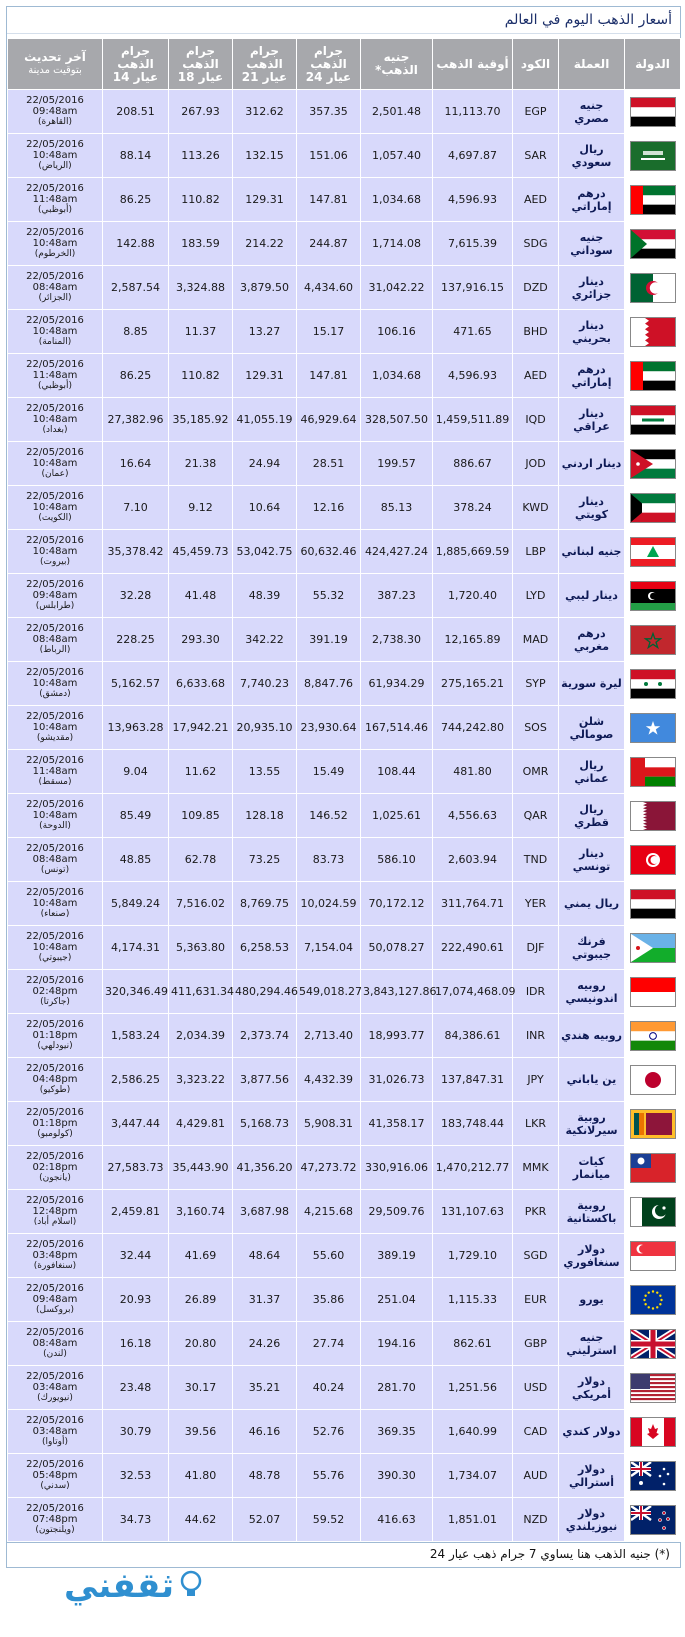 This screenshot has height=1637, width=685. I want to click on price-pound: 424,427.24, so click(396, 551).